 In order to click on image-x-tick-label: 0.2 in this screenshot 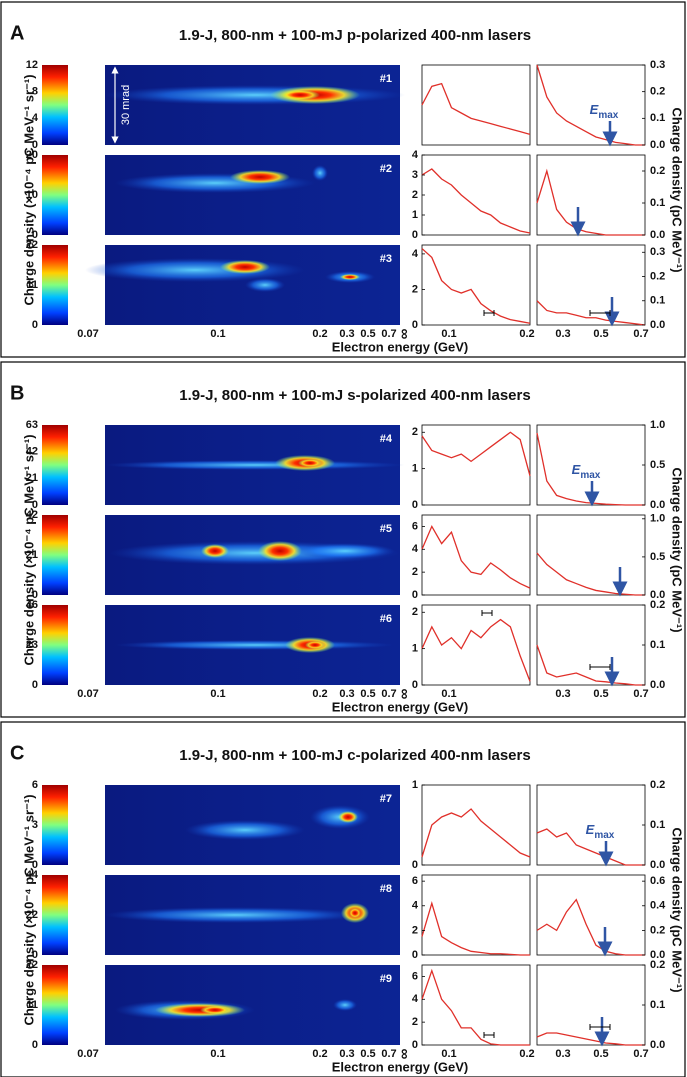, I will do `click(319, 334)`.